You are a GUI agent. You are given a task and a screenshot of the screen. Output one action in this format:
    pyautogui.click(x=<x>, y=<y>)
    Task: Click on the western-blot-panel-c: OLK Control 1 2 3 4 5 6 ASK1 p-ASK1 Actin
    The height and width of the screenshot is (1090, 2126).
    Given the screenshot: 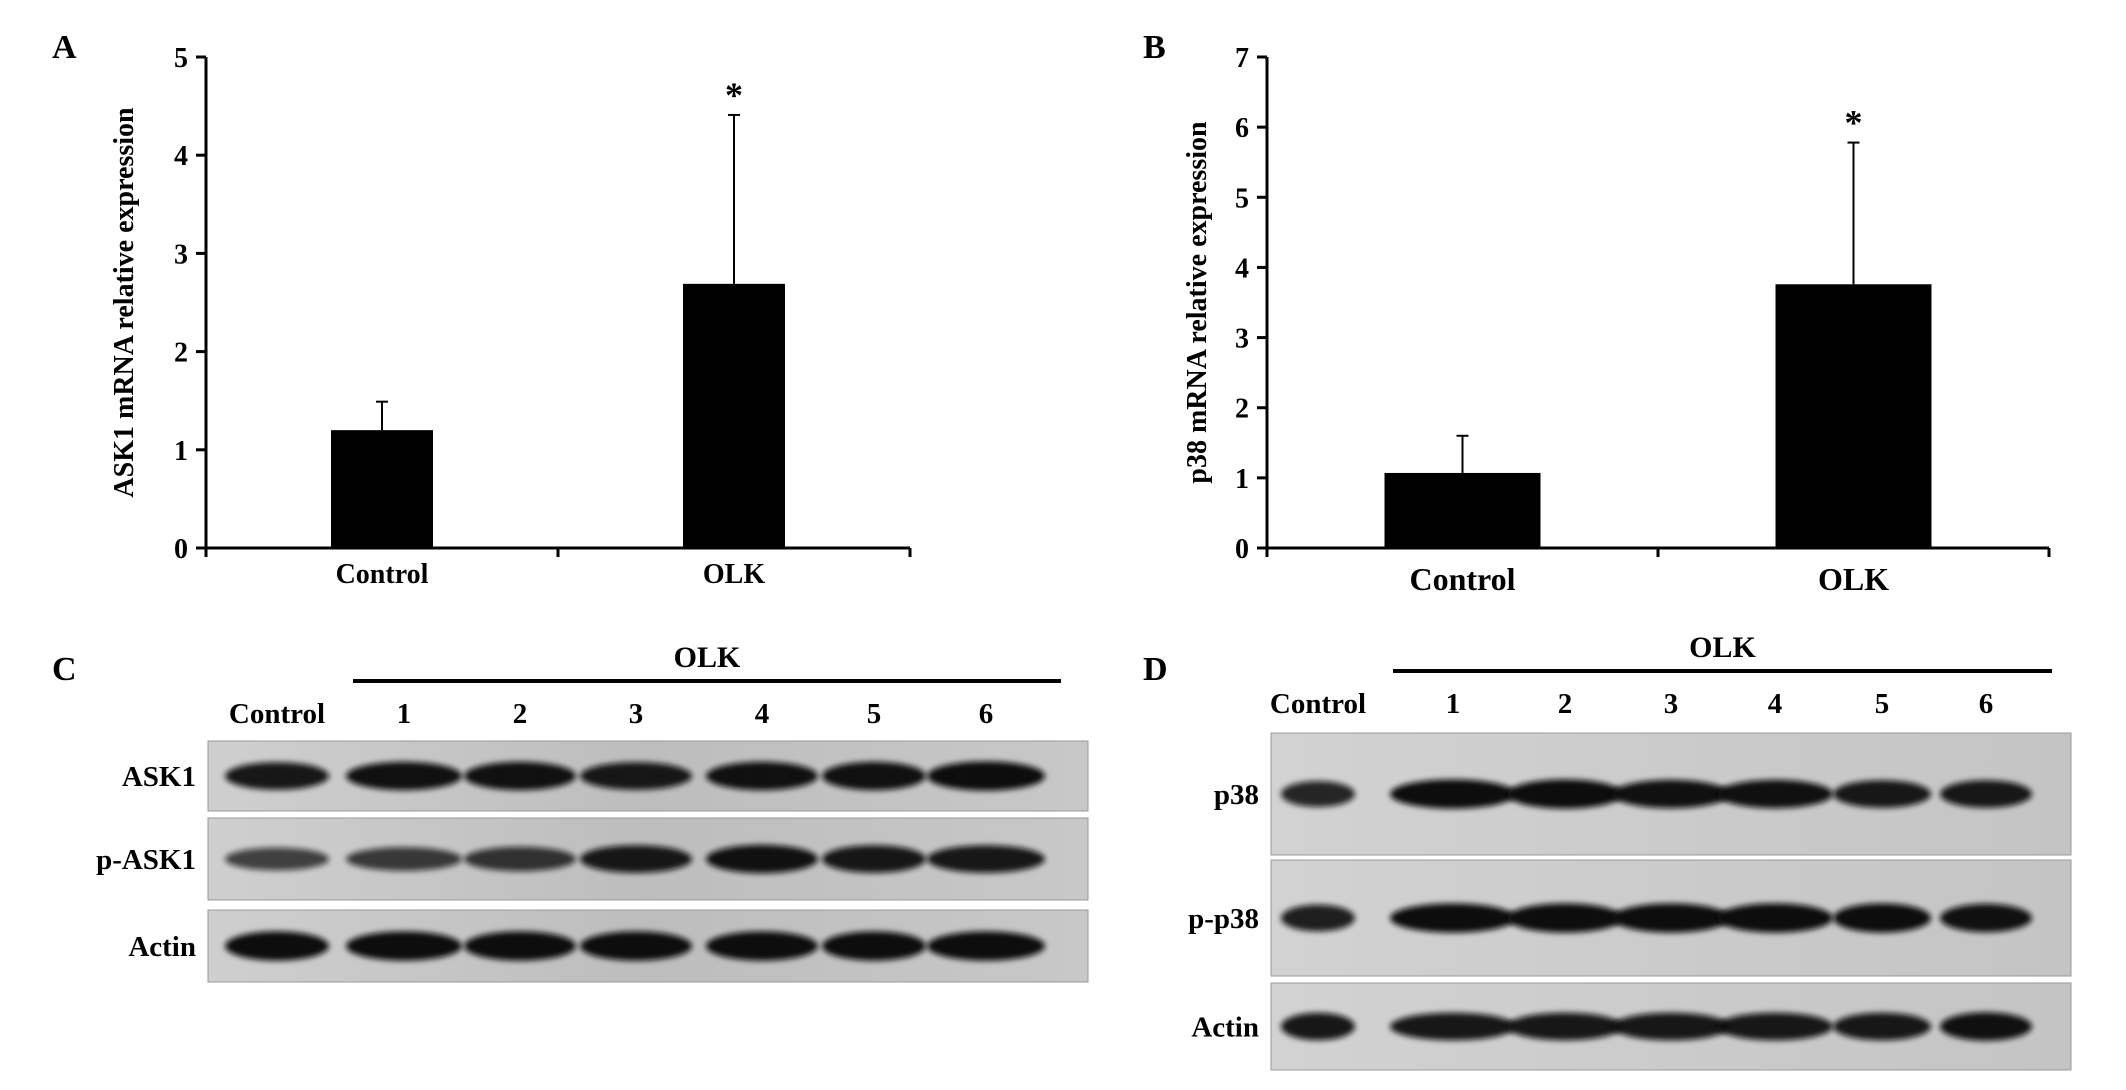 What is the action you would take?
    pyautogui.click(x=592, y=812)
    